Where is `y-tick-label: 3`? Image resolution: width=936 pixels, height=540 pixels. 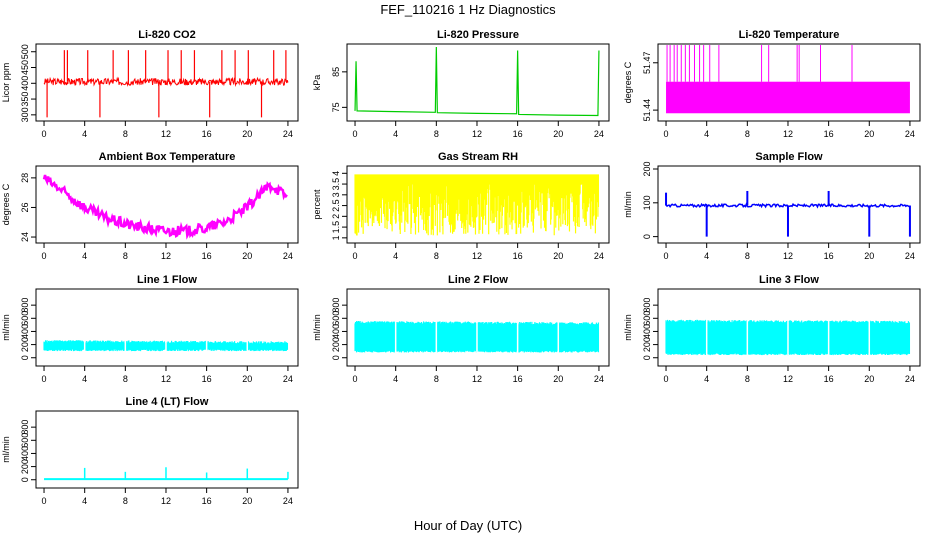
y-tick-label: 3 is located at coordinates (336, 194).